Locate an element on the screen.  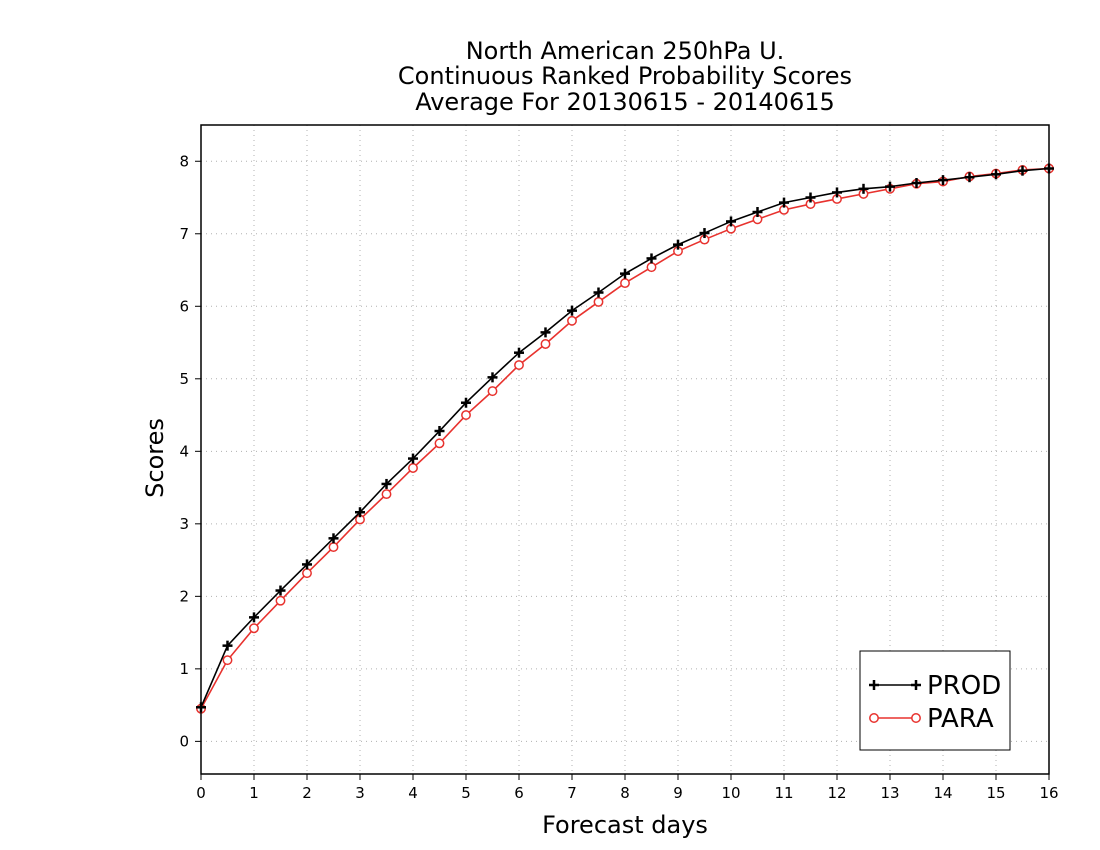
x-axis-label: Forecast days is located at coordinates (625, 825).